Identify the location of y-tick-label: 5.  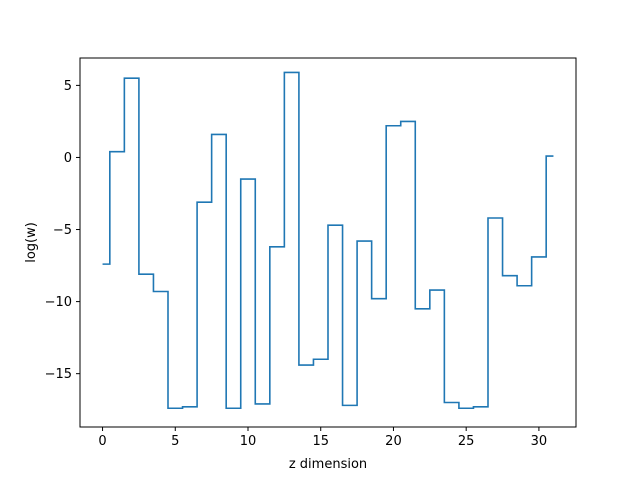
(68, 86).